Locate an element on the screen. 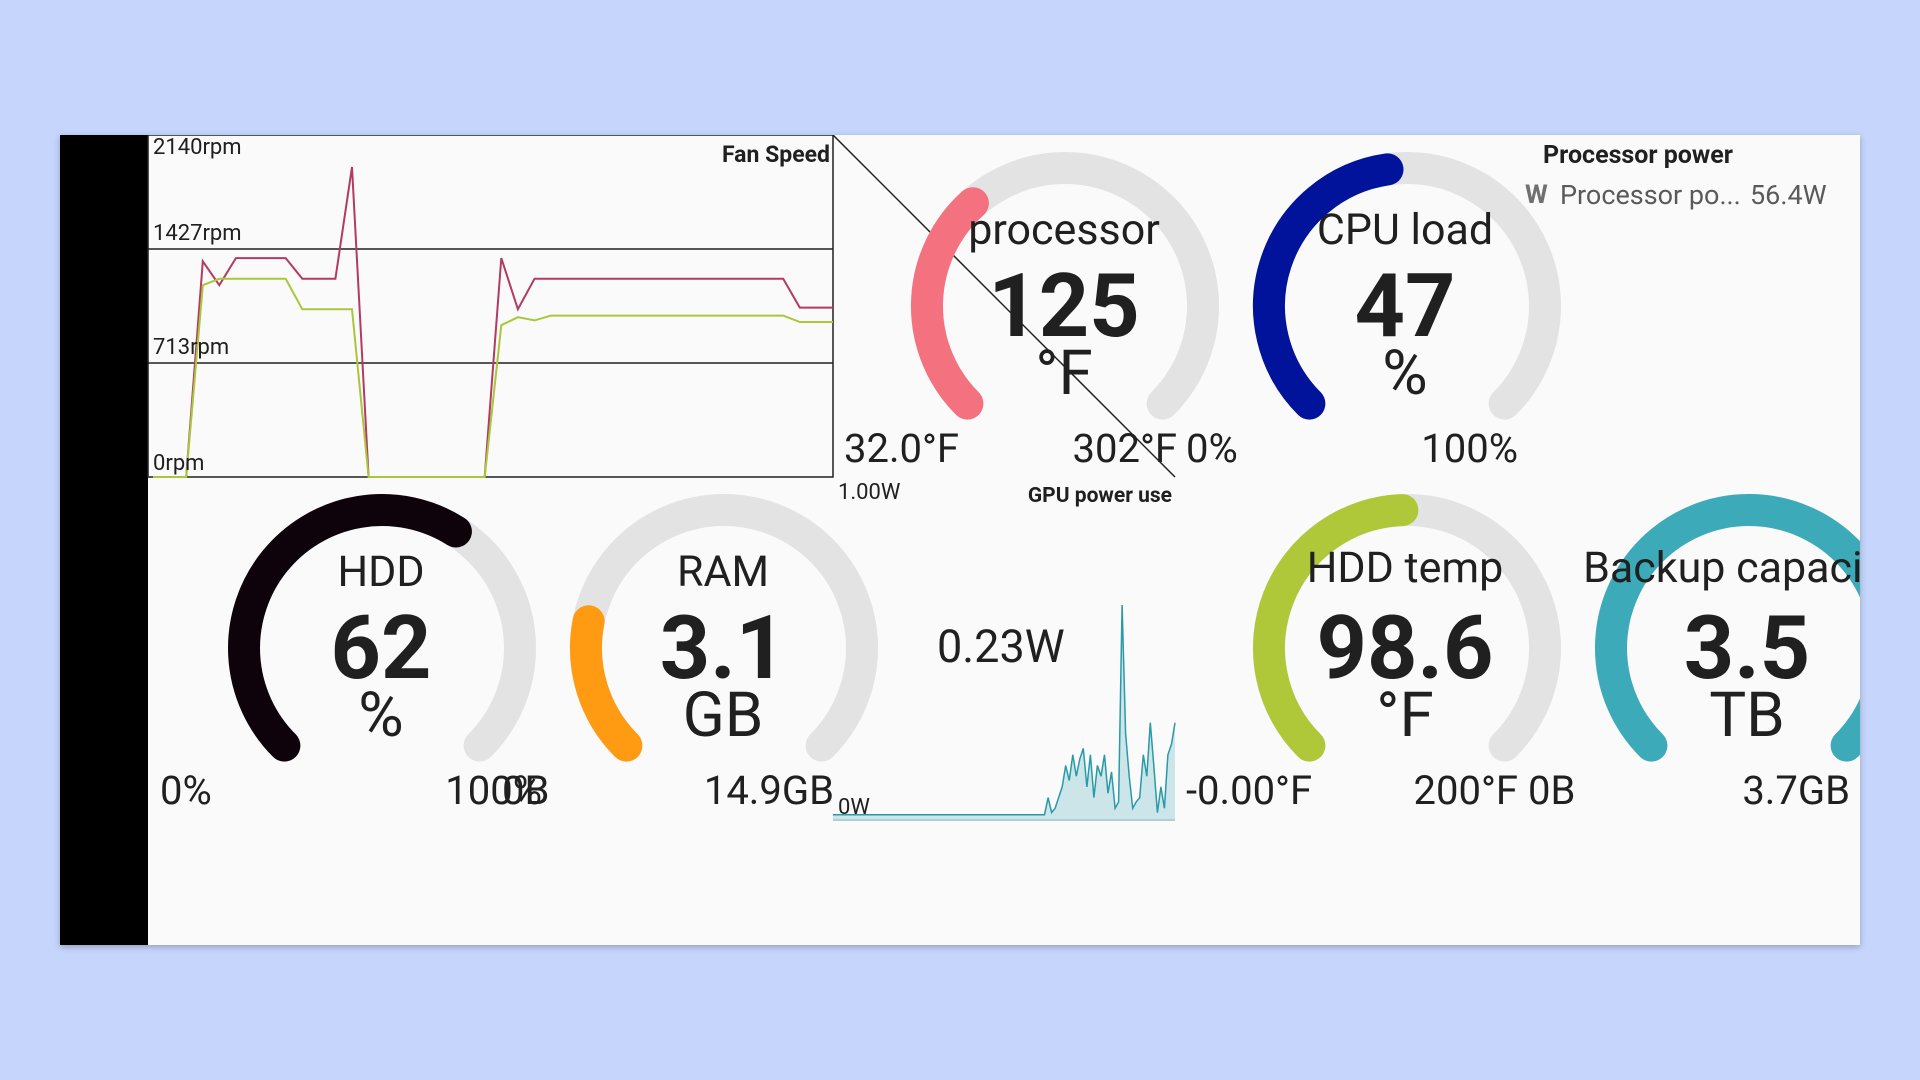 The image size is (1920, 1080). gpu-power-chart is located at coordinates (1004, 478).